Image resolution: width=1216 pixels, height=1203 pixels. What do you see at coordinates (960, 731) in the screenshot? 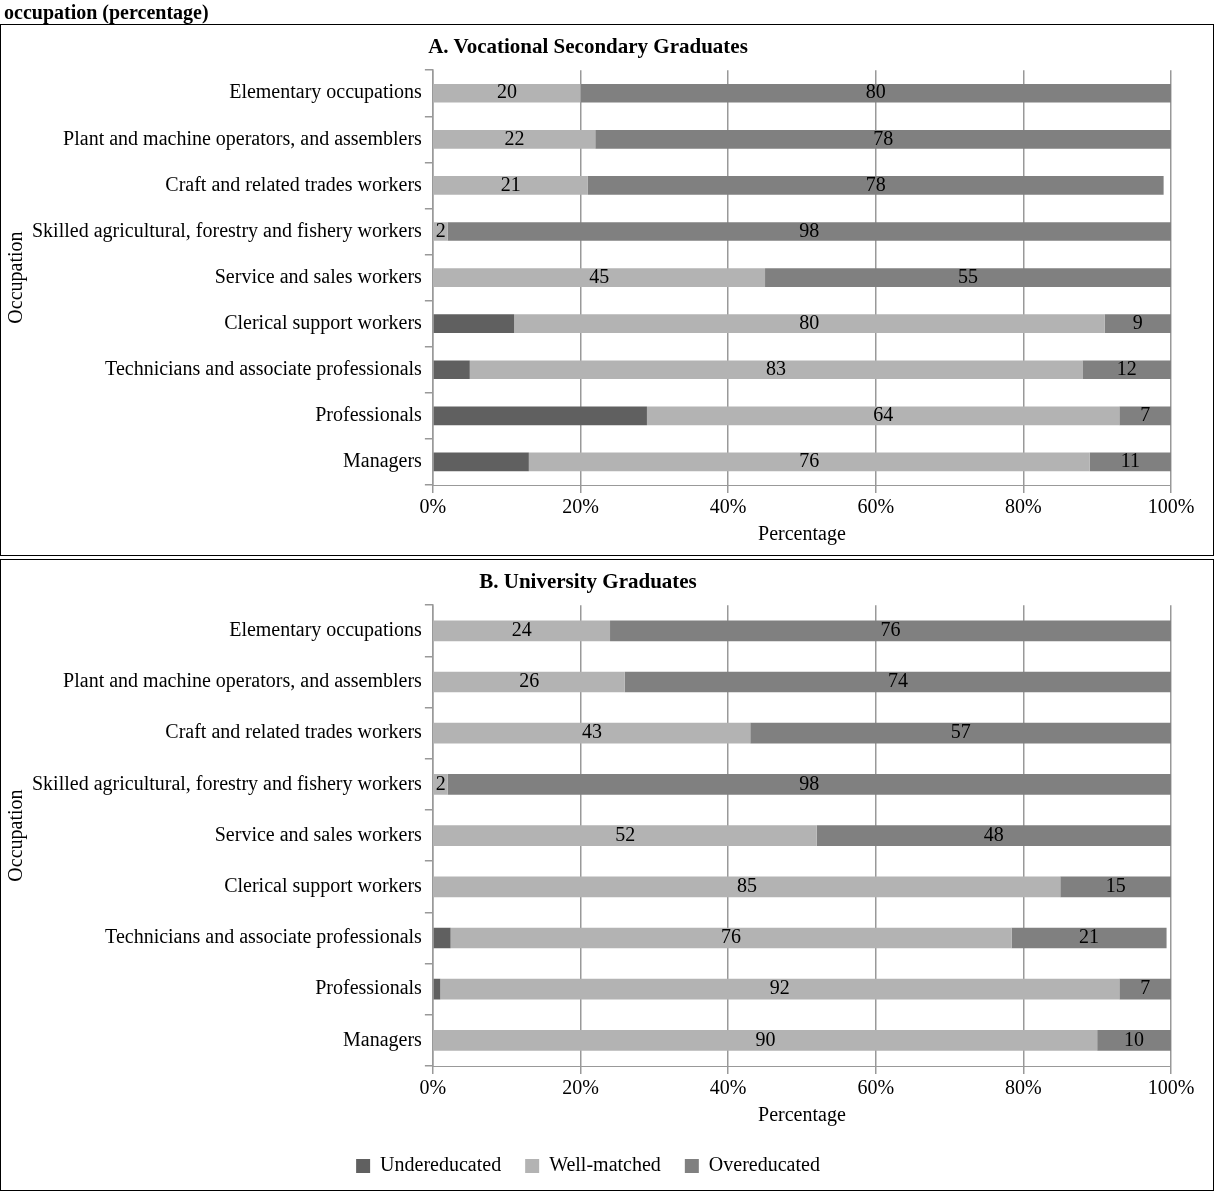
I see `data-label: 57` at bounding box center [960, 731].